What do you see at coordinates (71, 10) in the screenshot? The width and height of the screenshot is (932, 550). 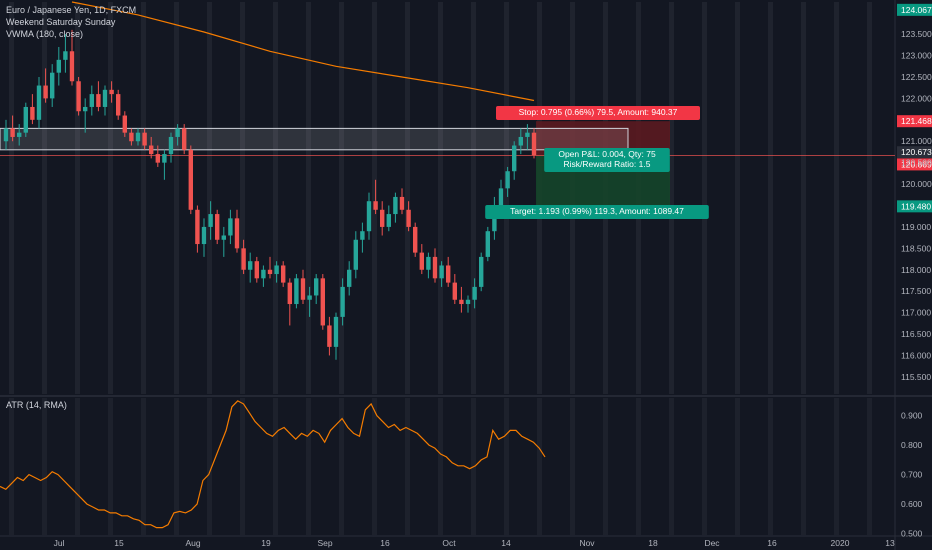 I see `symbol-title: Euro / Japanese Yen, 1D, FXCM` at bounding box center [71, 10].